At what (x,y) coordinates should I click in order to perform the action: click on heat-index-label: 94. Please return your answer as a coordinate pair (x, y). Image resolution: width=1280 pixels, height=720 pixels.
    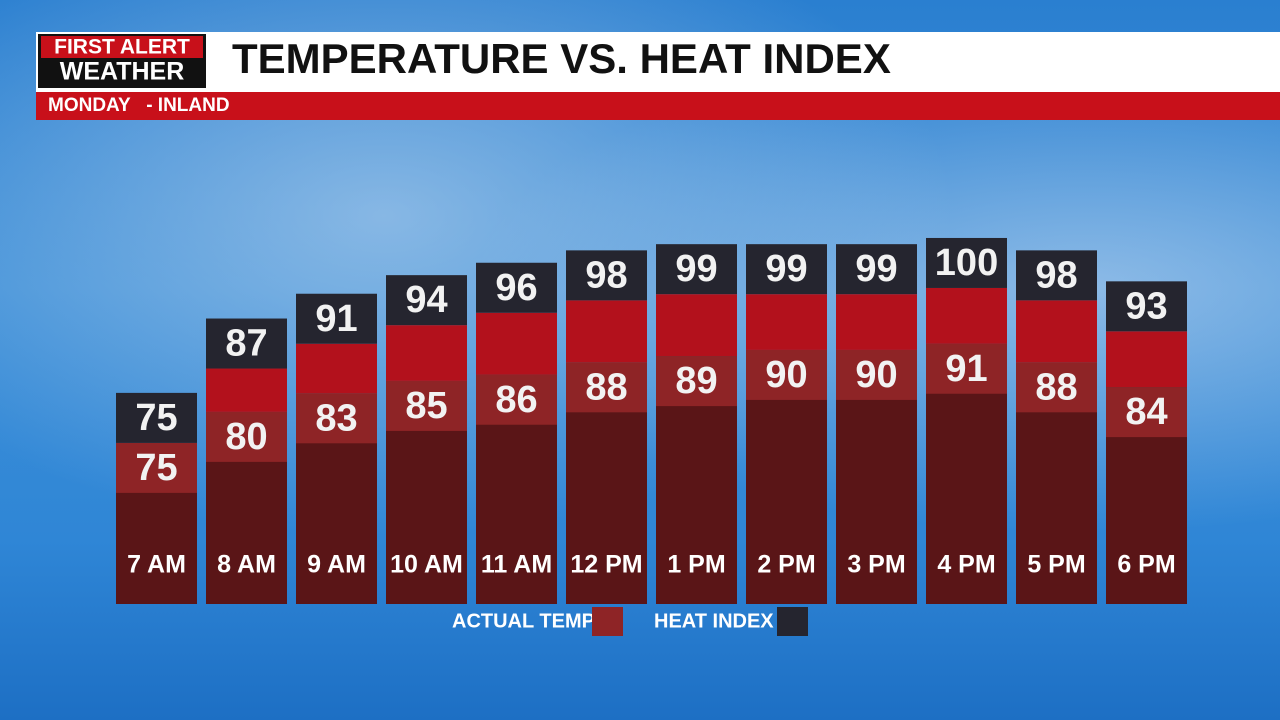
    Looking at the image, I should click on (426, 300).